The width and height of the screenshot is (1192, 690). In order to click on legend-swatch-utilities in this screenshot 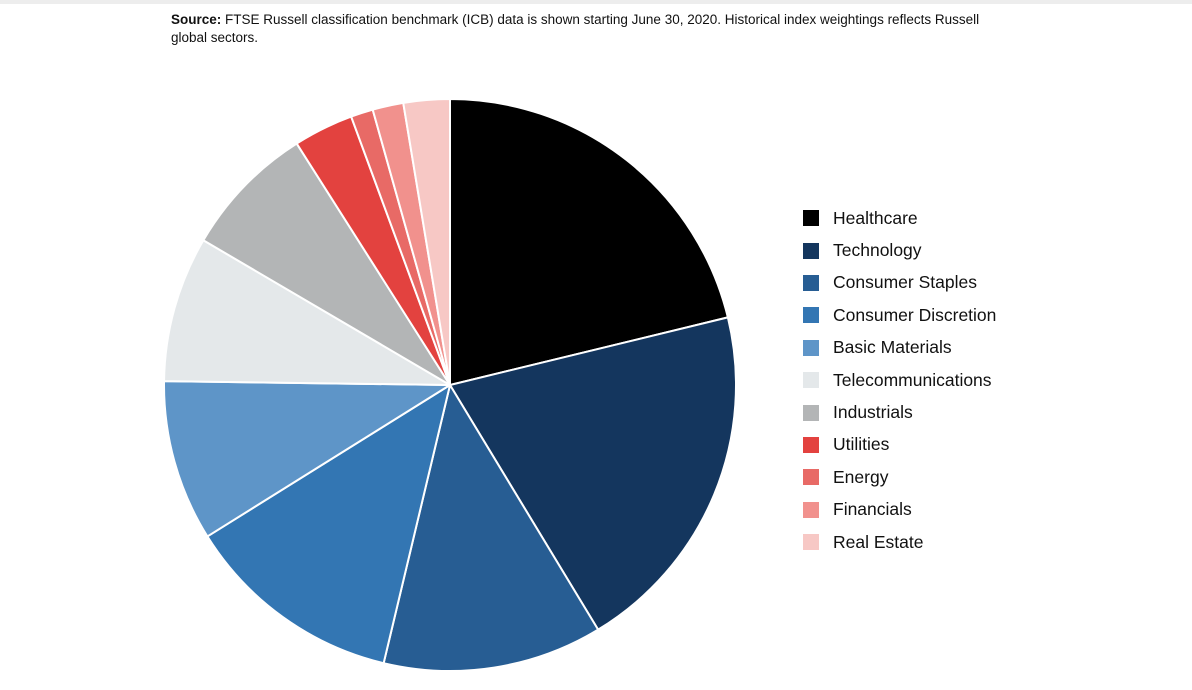, I will do `click(811, 444)`.